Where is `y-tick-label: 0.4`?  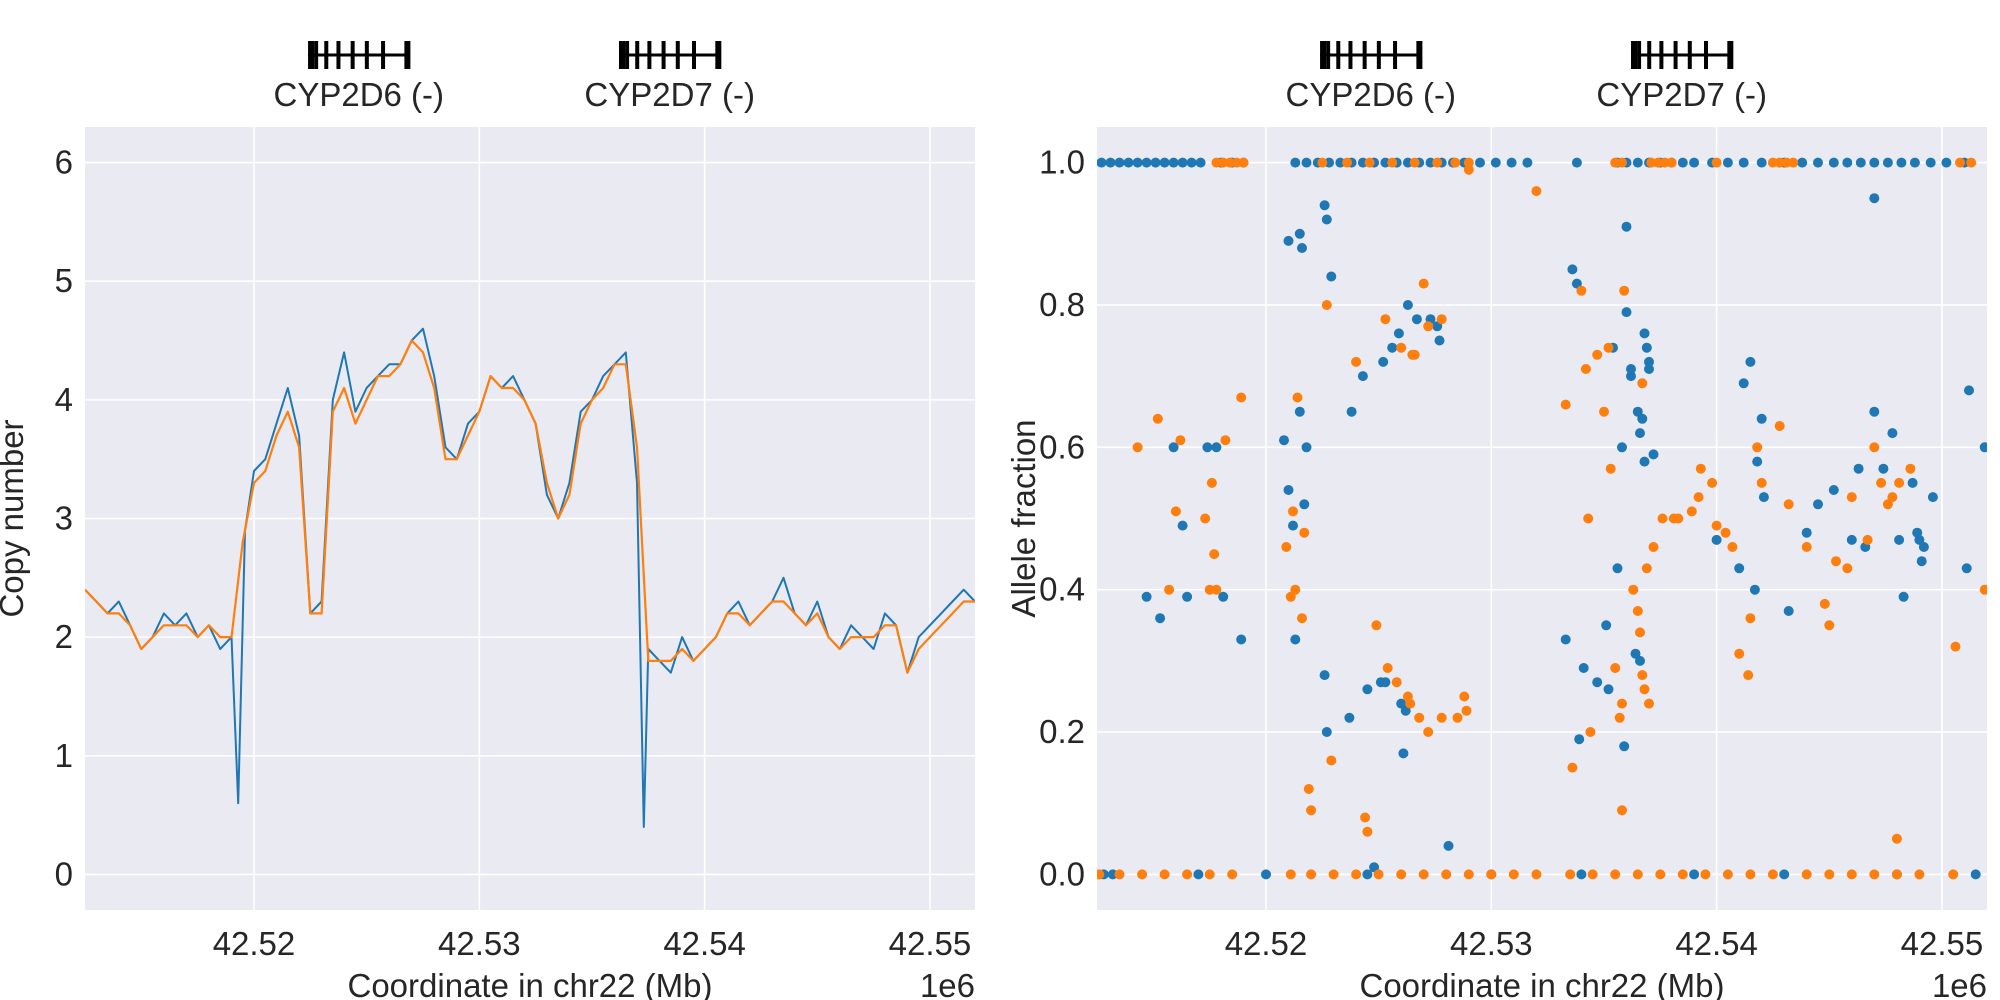
y-tick-label: 0.4 is located at coordinates (1062, 589).